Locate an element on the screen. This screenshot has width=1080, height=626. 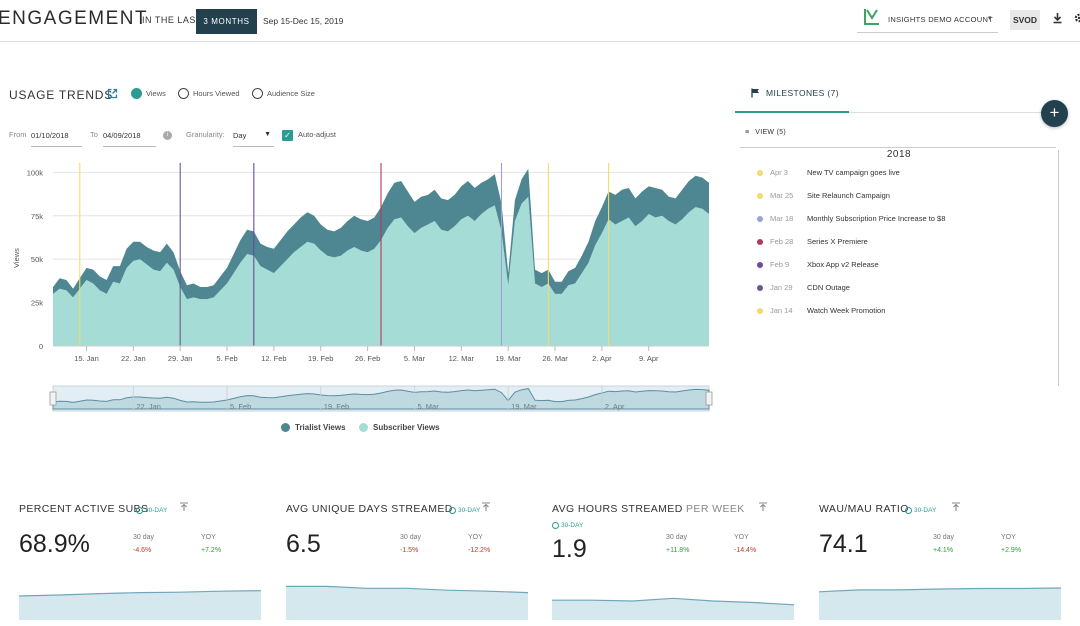
kpi-title: AVG HOURS STREAMED PER WEEK is located at coordinates (648, 509).